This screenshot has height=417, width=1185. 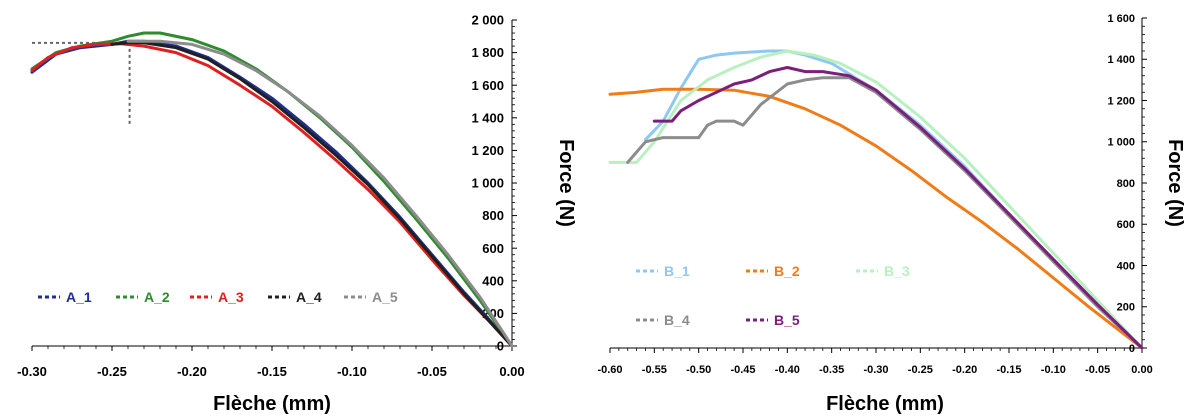 I want to click on legend-label: A_3, so click(x=231, y=297).